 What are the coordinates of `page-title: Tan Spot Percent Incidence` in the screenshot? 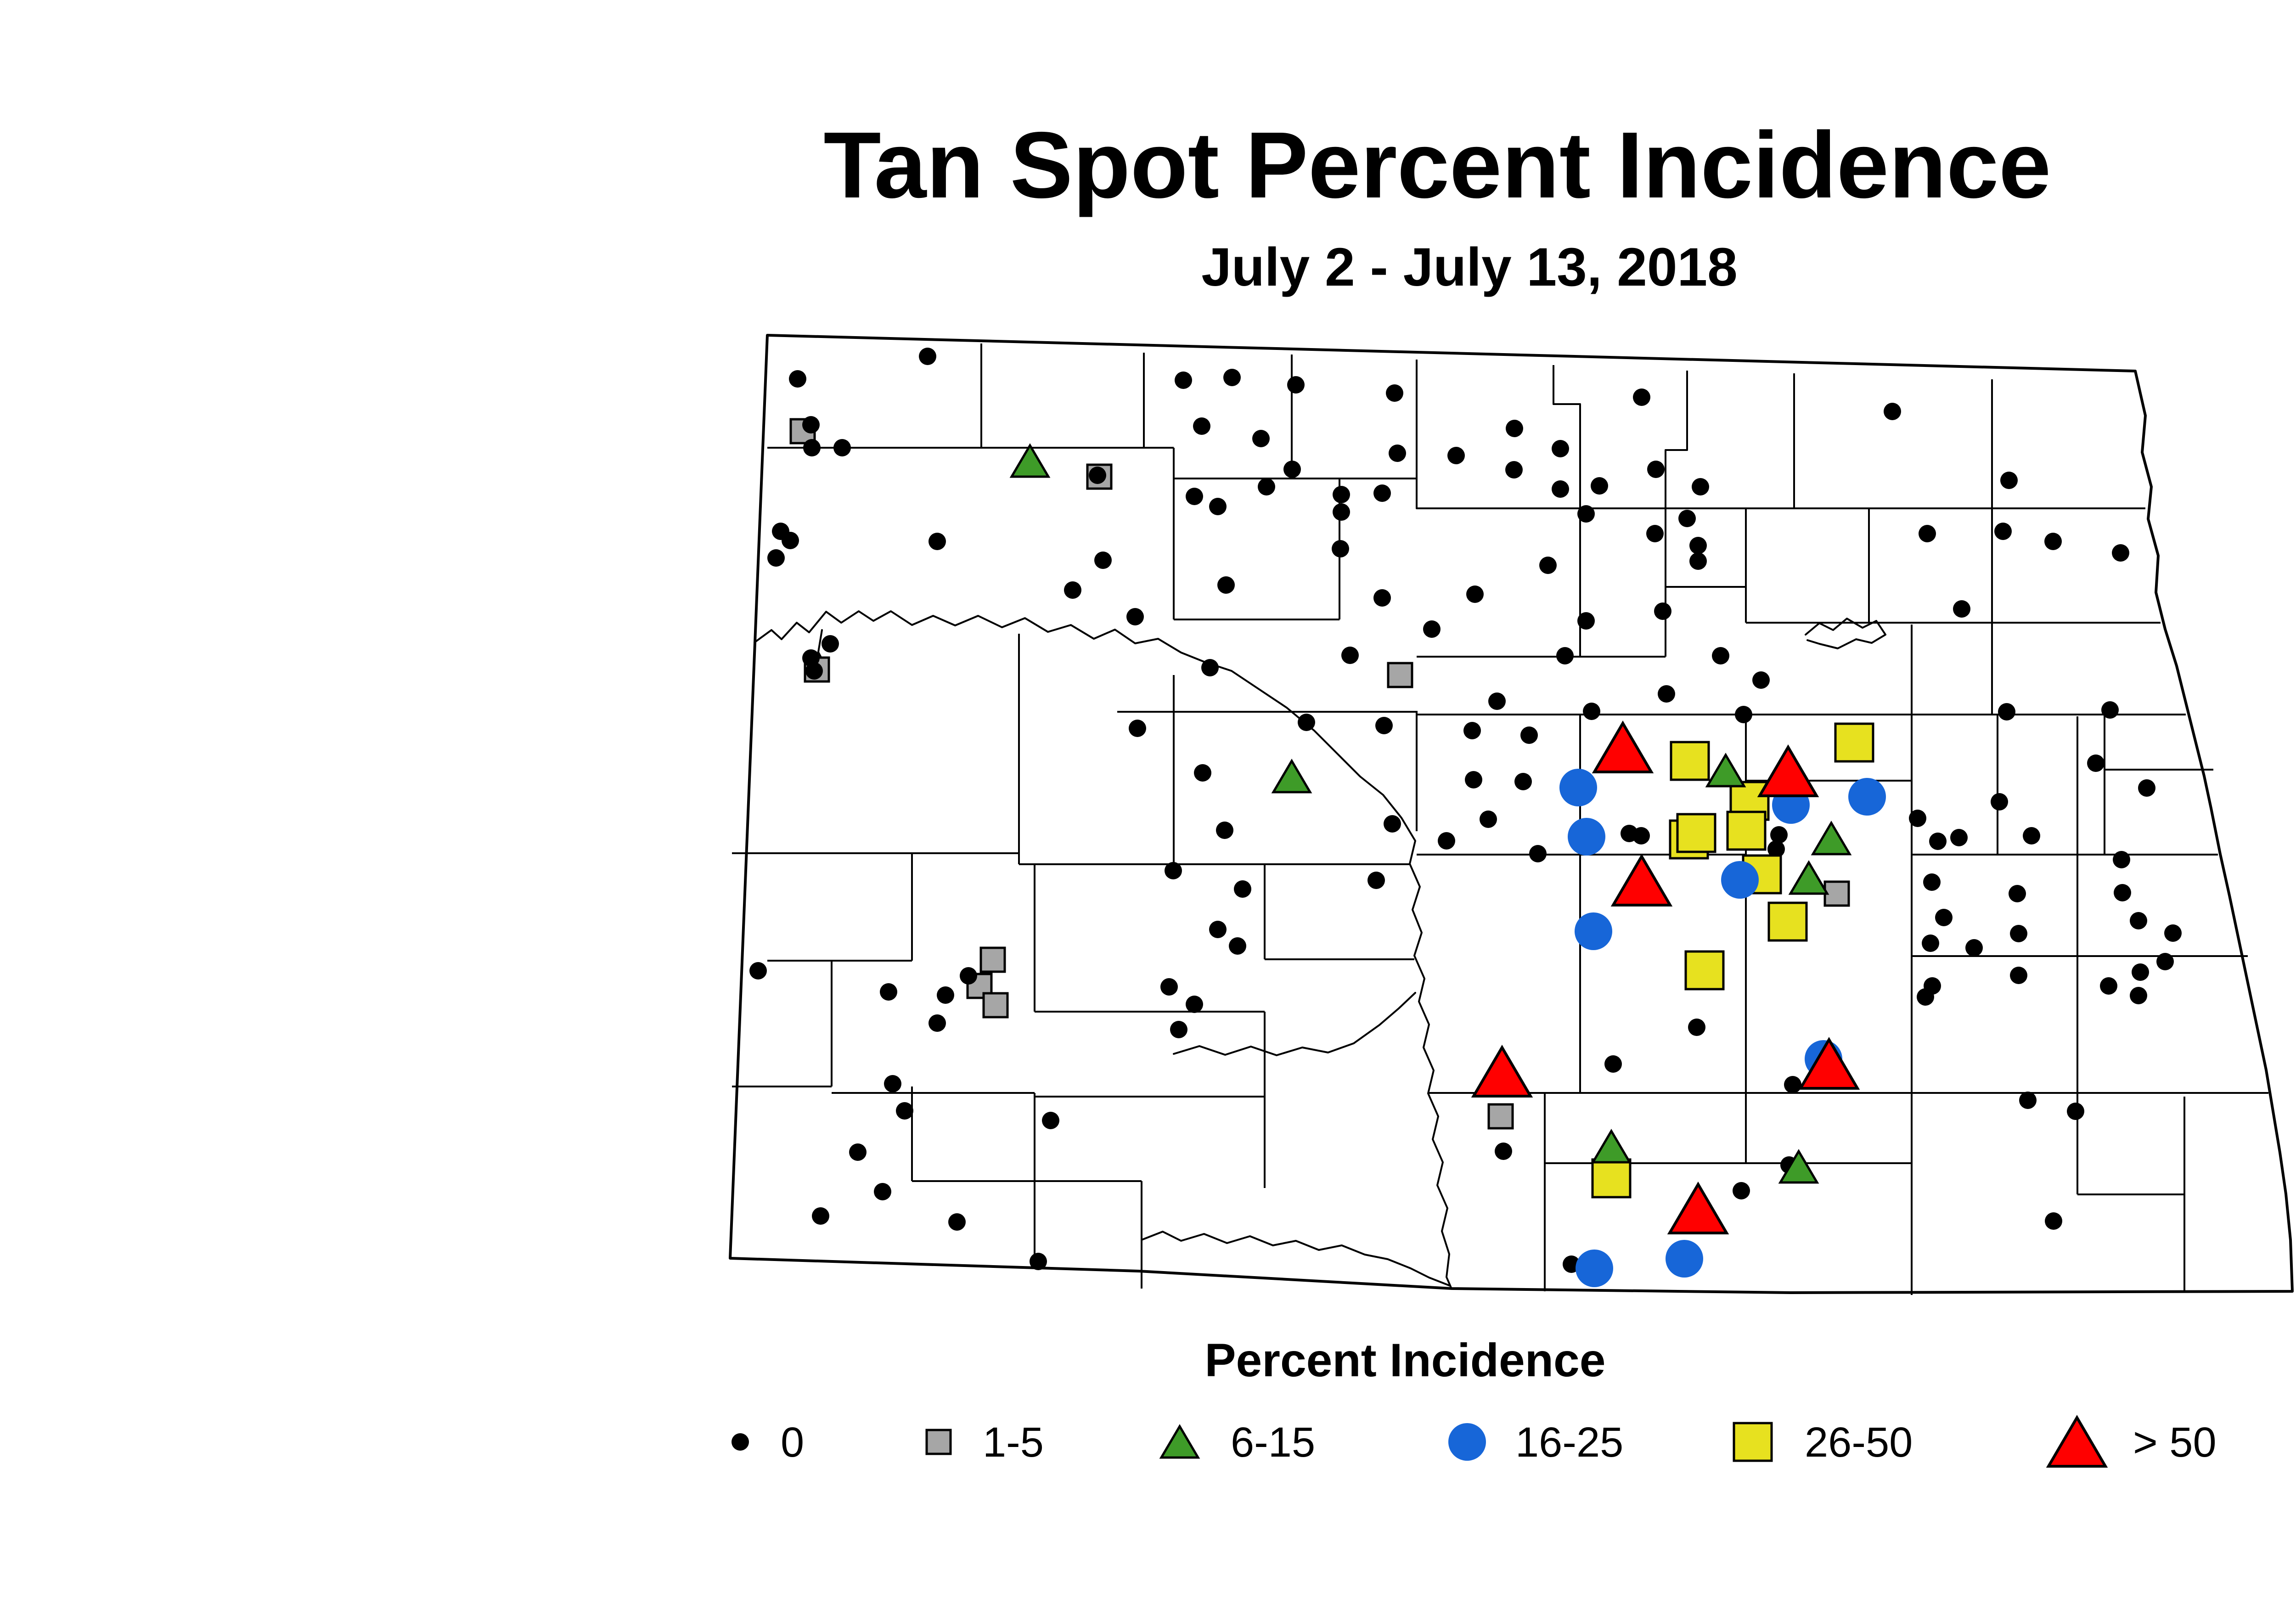 It's located at (1437, 165).